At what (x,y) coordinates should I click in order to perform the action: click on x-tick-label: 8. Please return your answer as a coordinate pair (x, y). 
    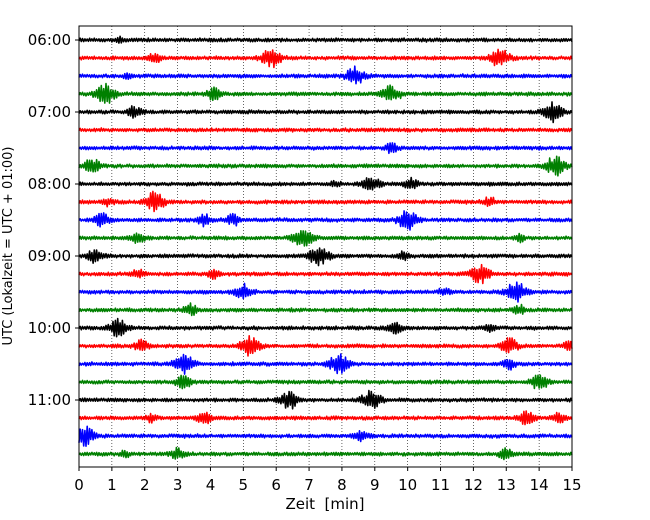
    Looking at the image, I should click on (342, 485).